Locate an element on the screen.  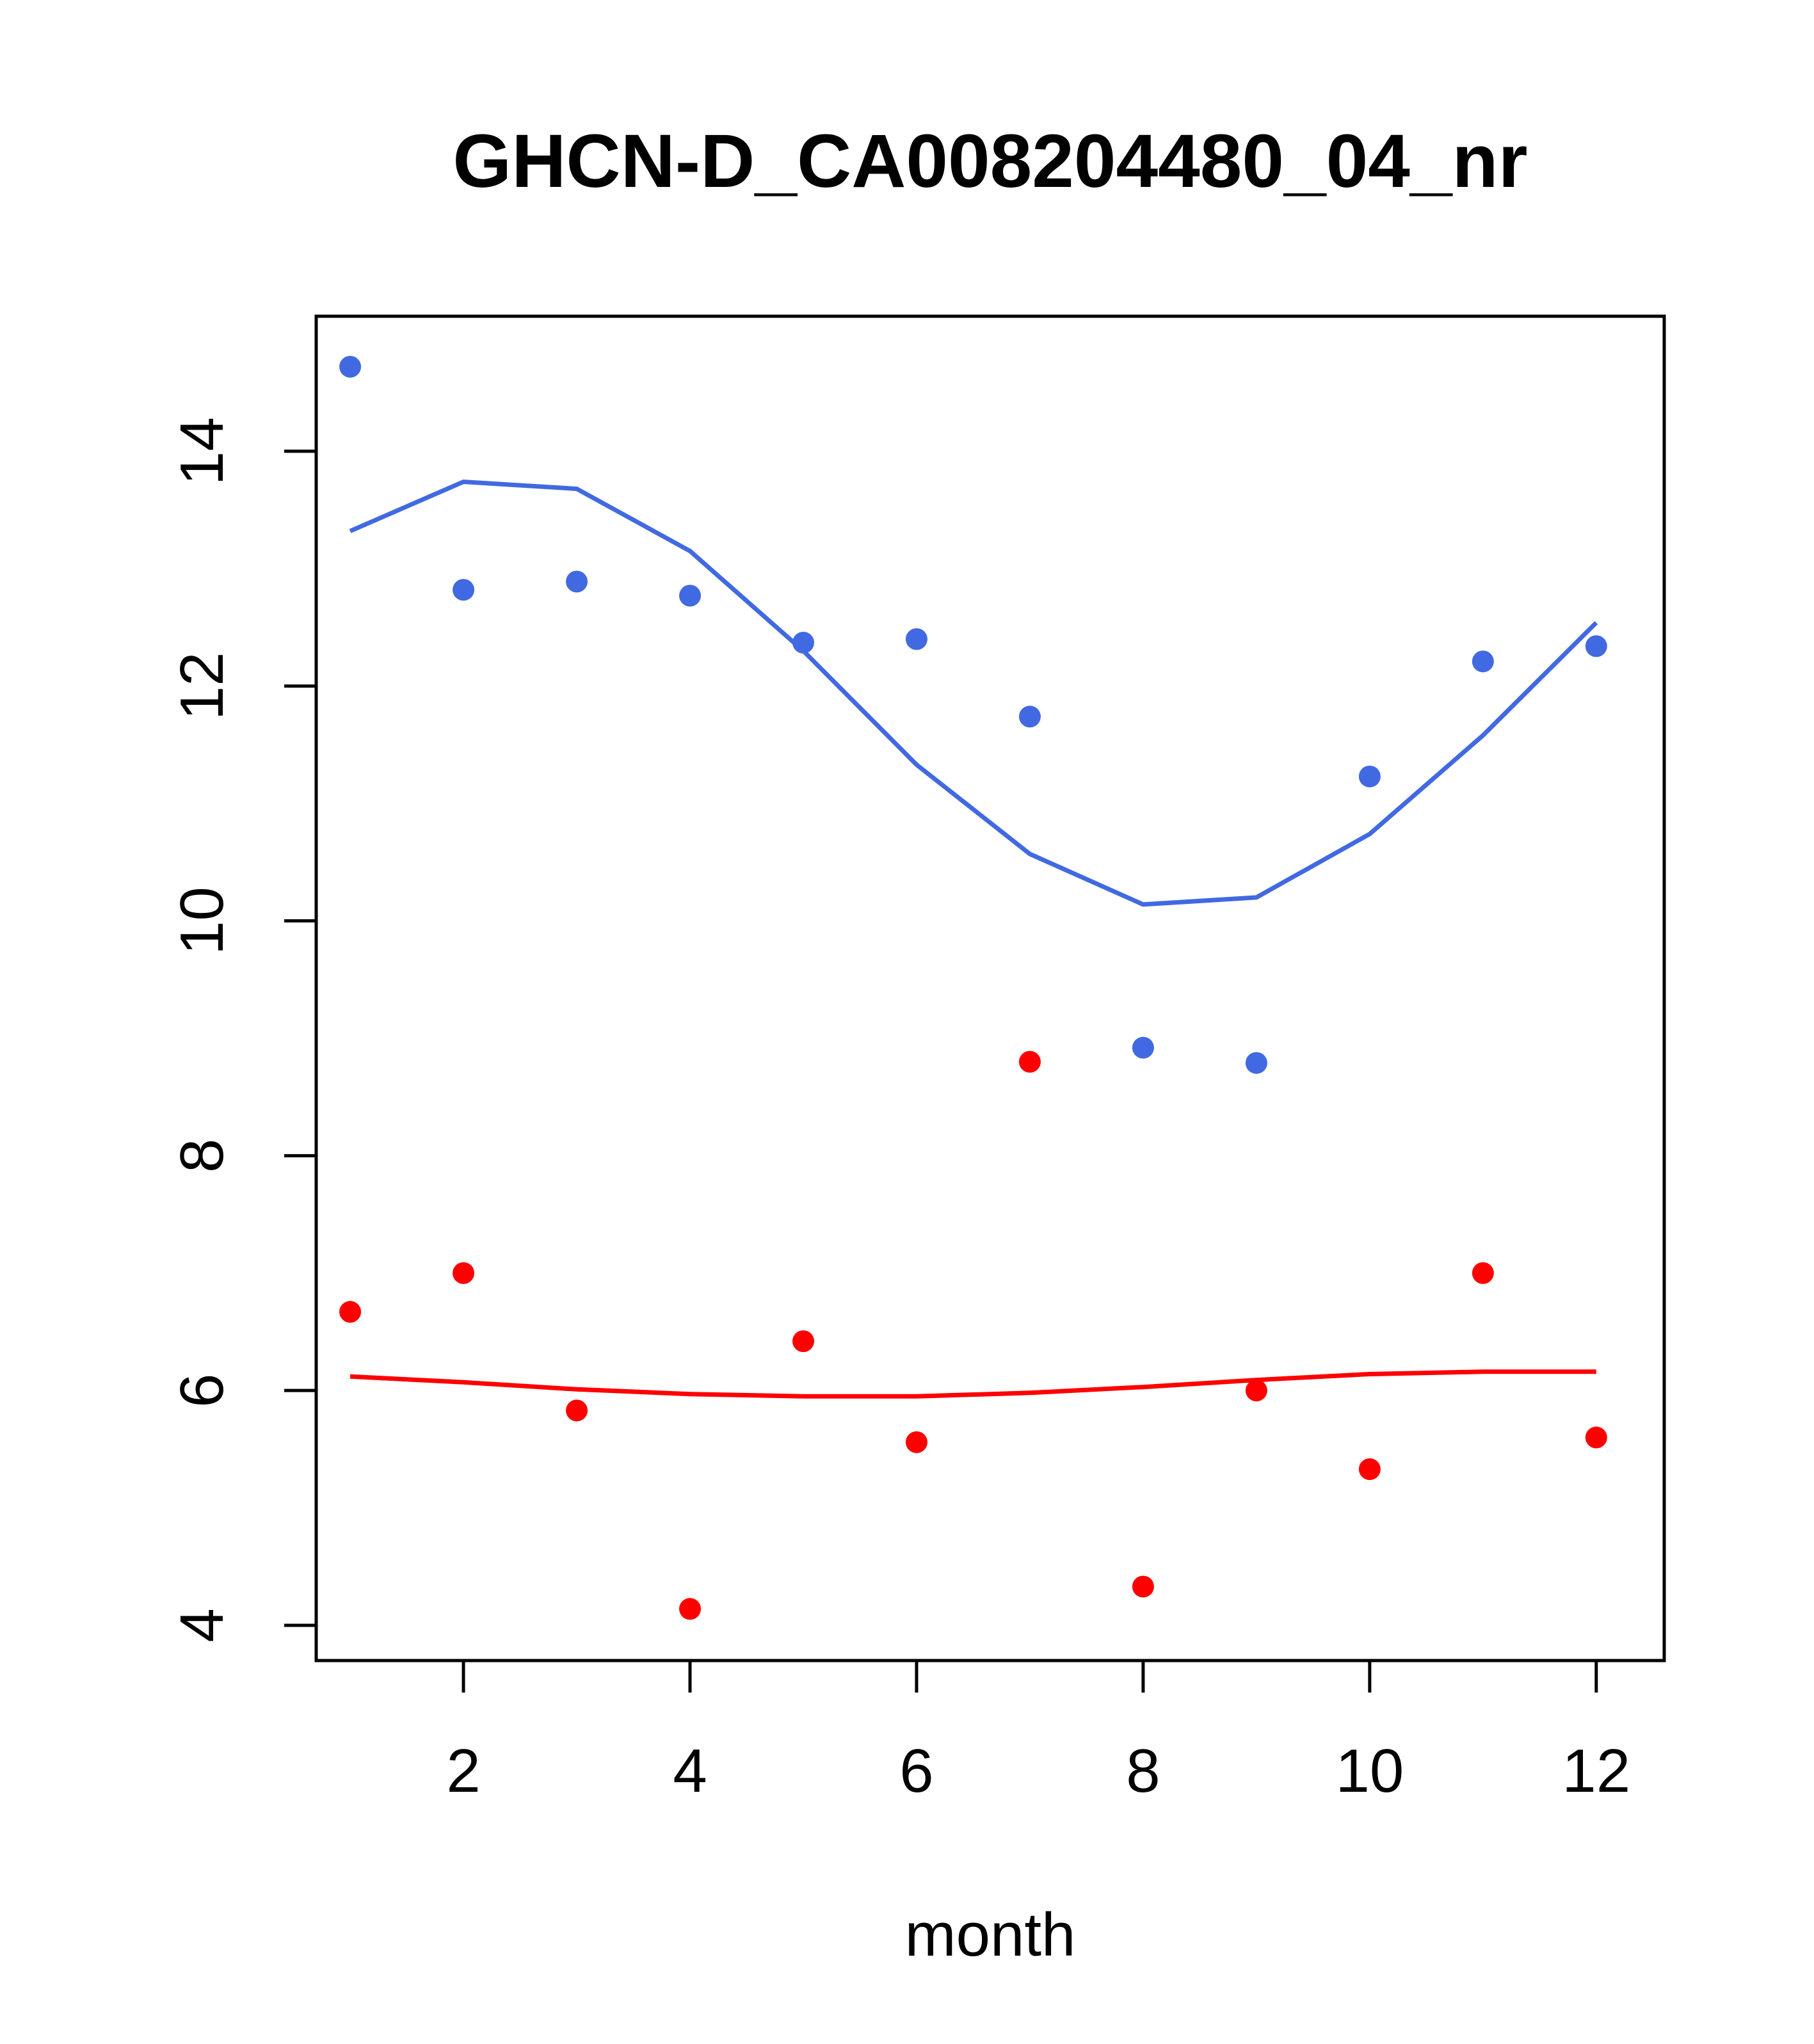
chart-title: GHCN-D_CA008204480_04_nr is located at coordinates (990, 161).